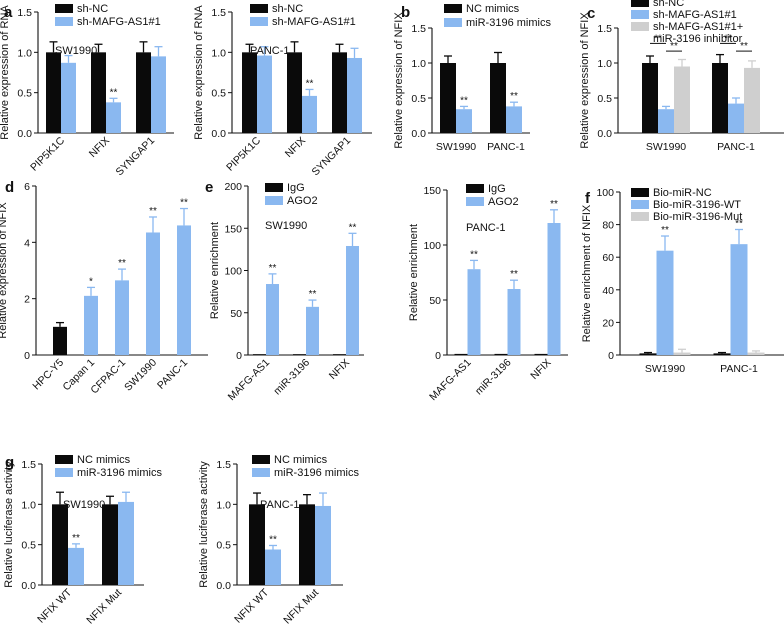 The height and width of the screenshot is (642, 784). Describe the element at coordinates (218, 53) in the screenshot. I see `chart-a2-ytick-label: 1.0` at that location.